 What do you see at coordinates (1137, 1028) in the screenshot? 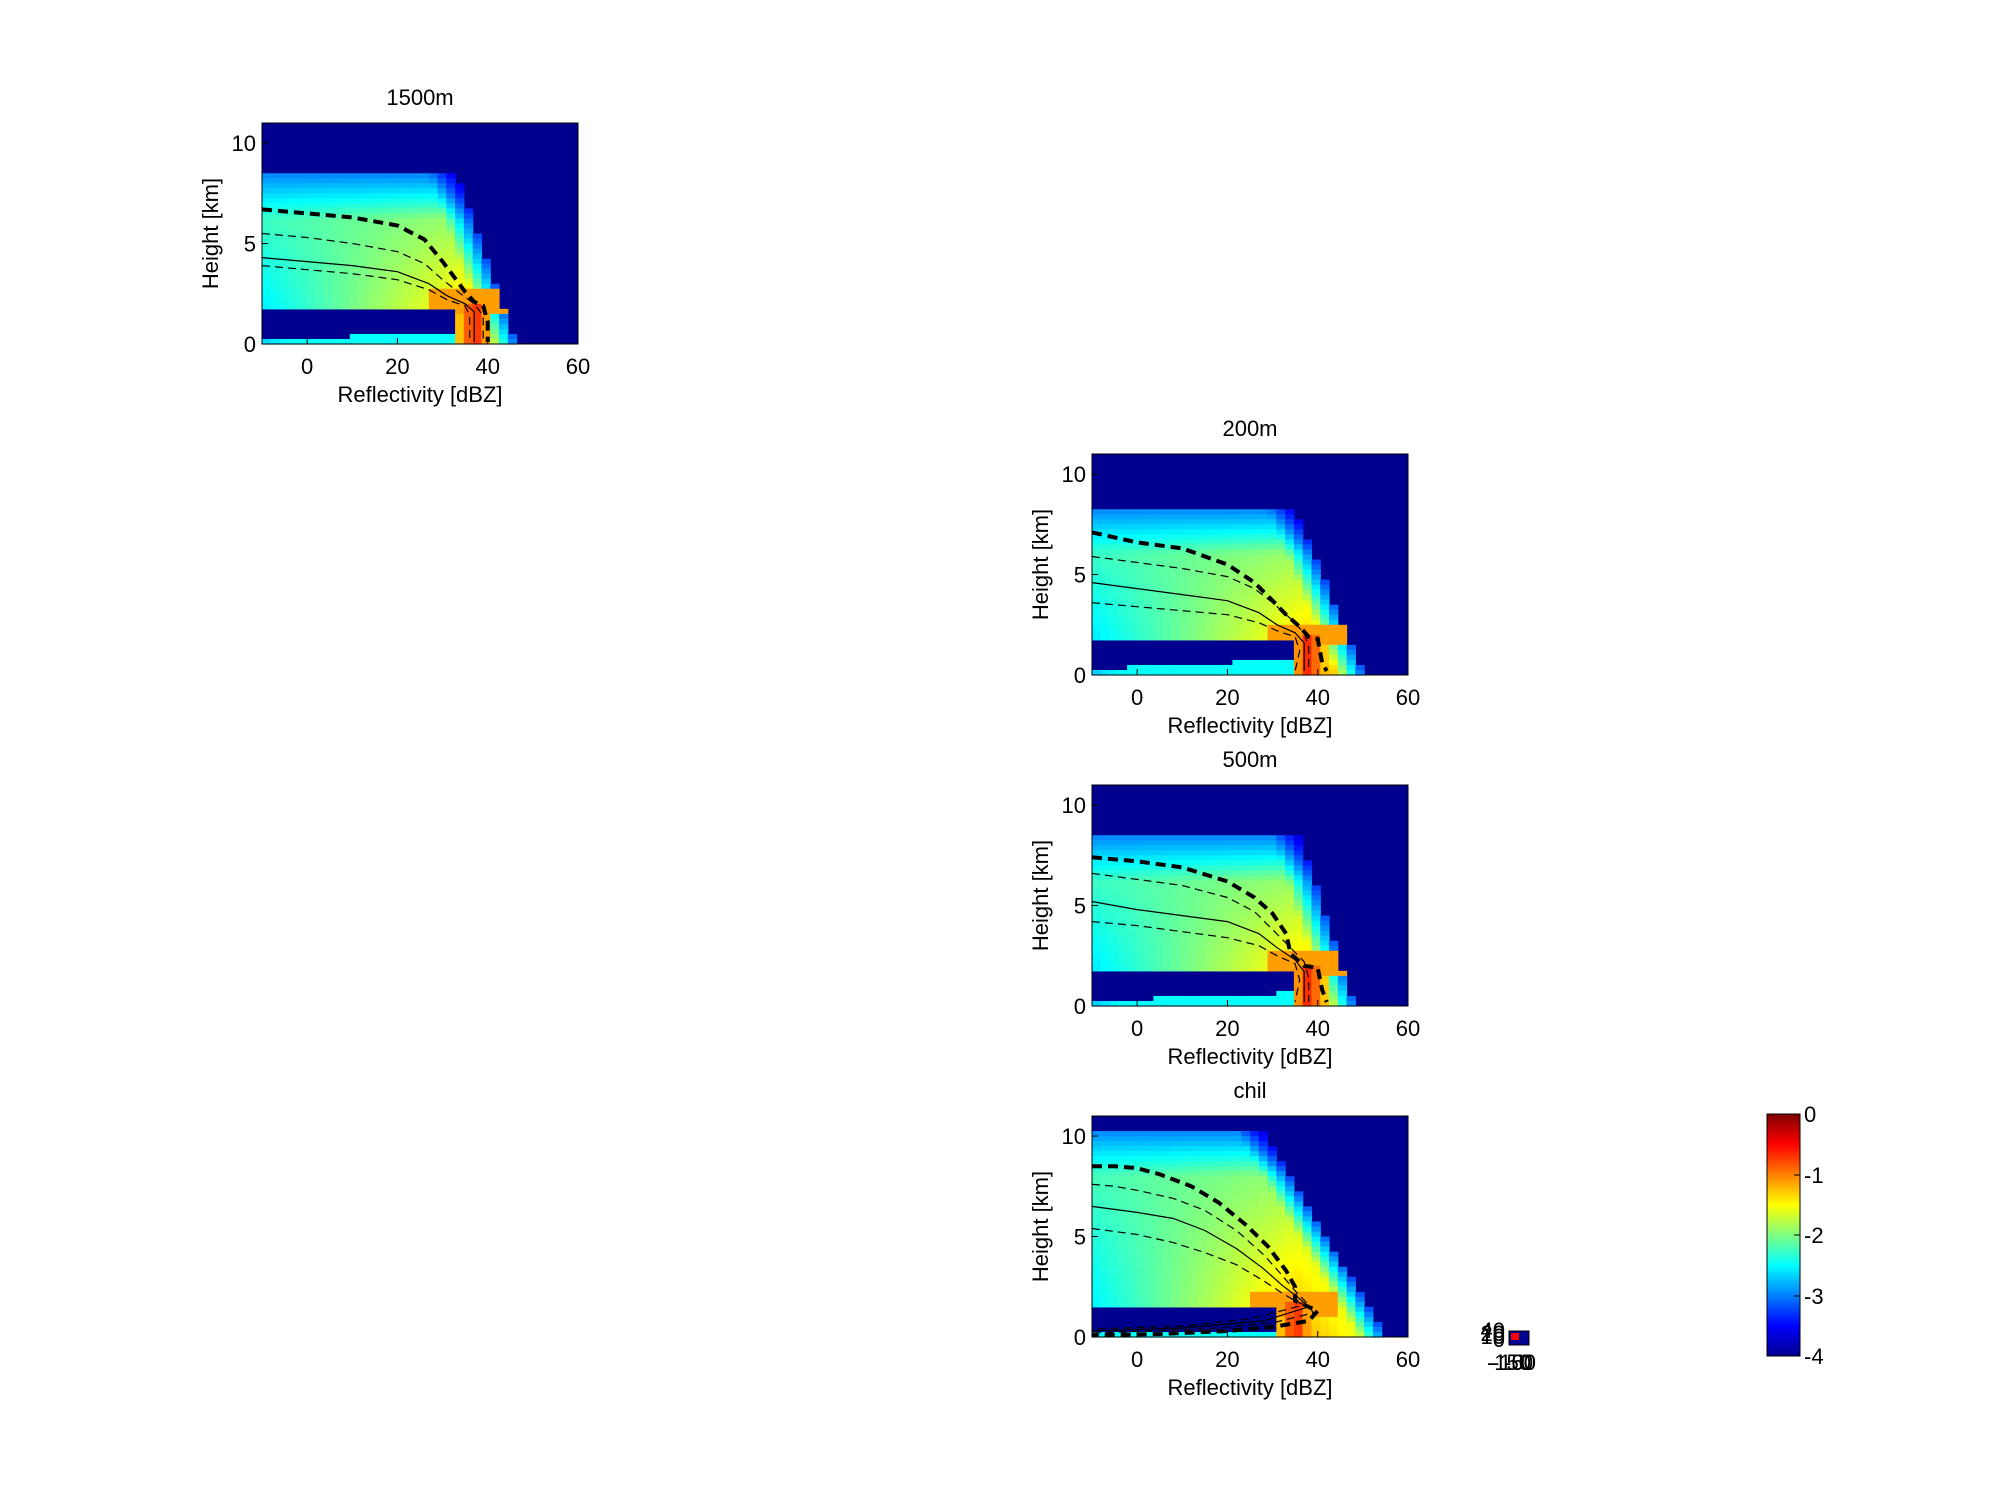
I see `x-tick-label: 0` at bounding box center [1137, 1028].